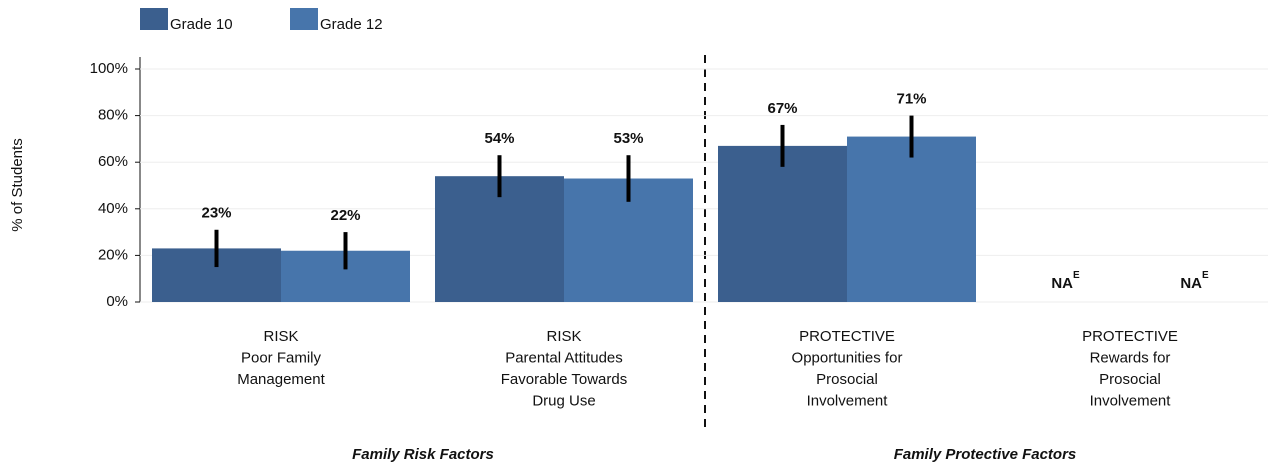 The width and height of the screenshot is (1268, 467). What do you see at coordinates (563, 400) in the screenshot?
I see `x-tick-label: Drug Use` at bounding box center [563, 400].